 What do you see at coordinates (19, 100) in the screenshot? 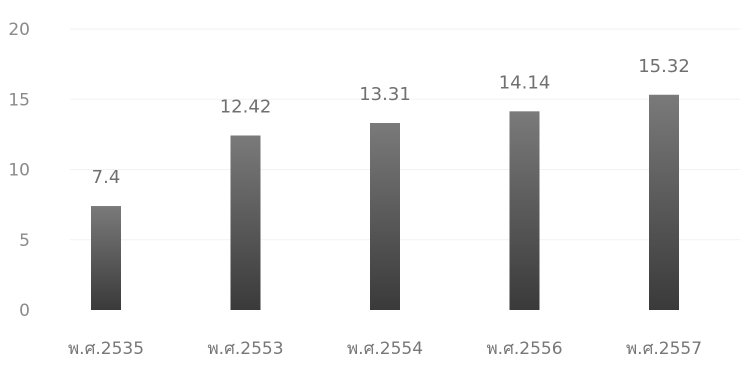
I see `y-tick-label: 15` at bounding box center [19, 100].